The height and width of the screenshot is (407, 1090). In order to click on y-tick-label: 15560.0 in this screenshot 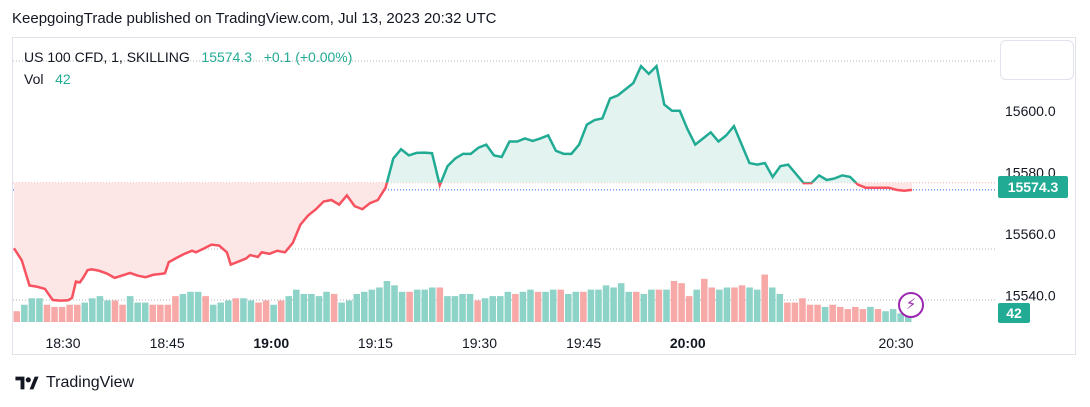, I will do `click(1030, 234)`.